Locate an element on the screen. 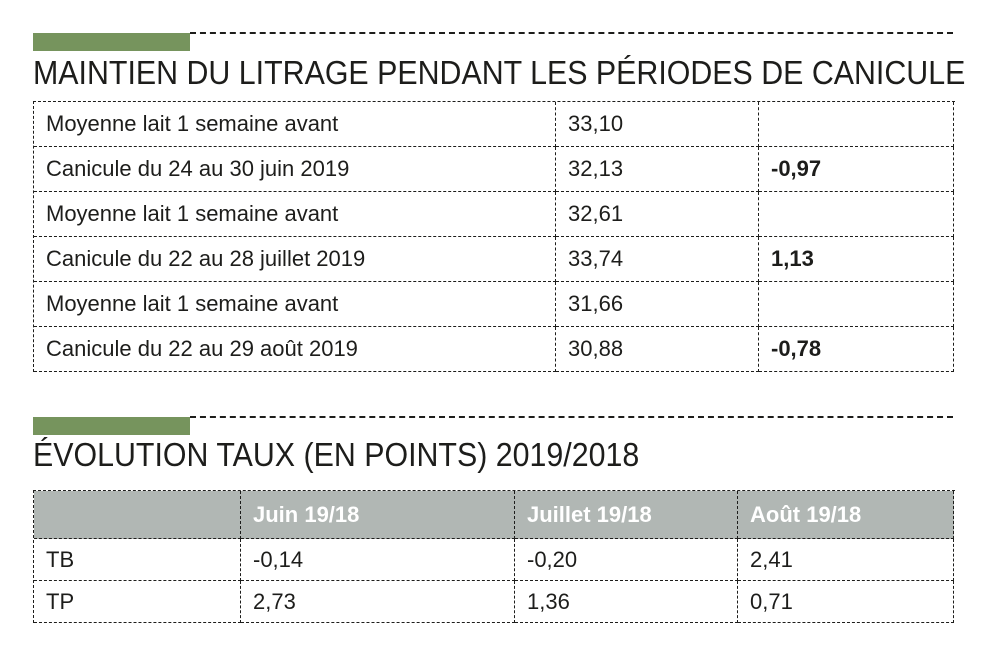  table-row-value: 32,61 is located at coordinates (657, 214).